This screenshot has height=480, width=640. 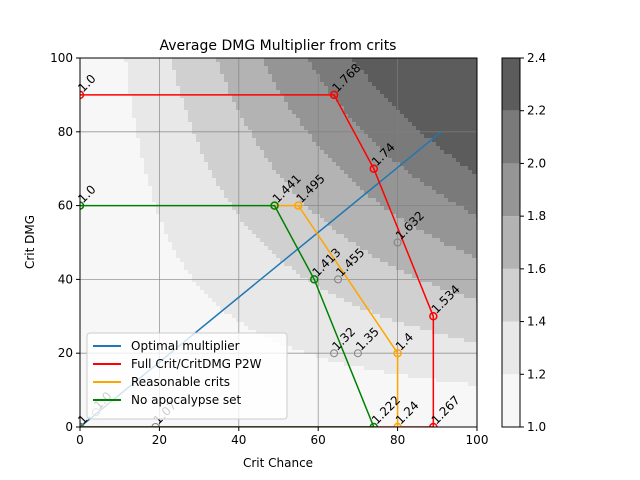 I want to click on y-tick-label: 100, so click(x=61, y=58).